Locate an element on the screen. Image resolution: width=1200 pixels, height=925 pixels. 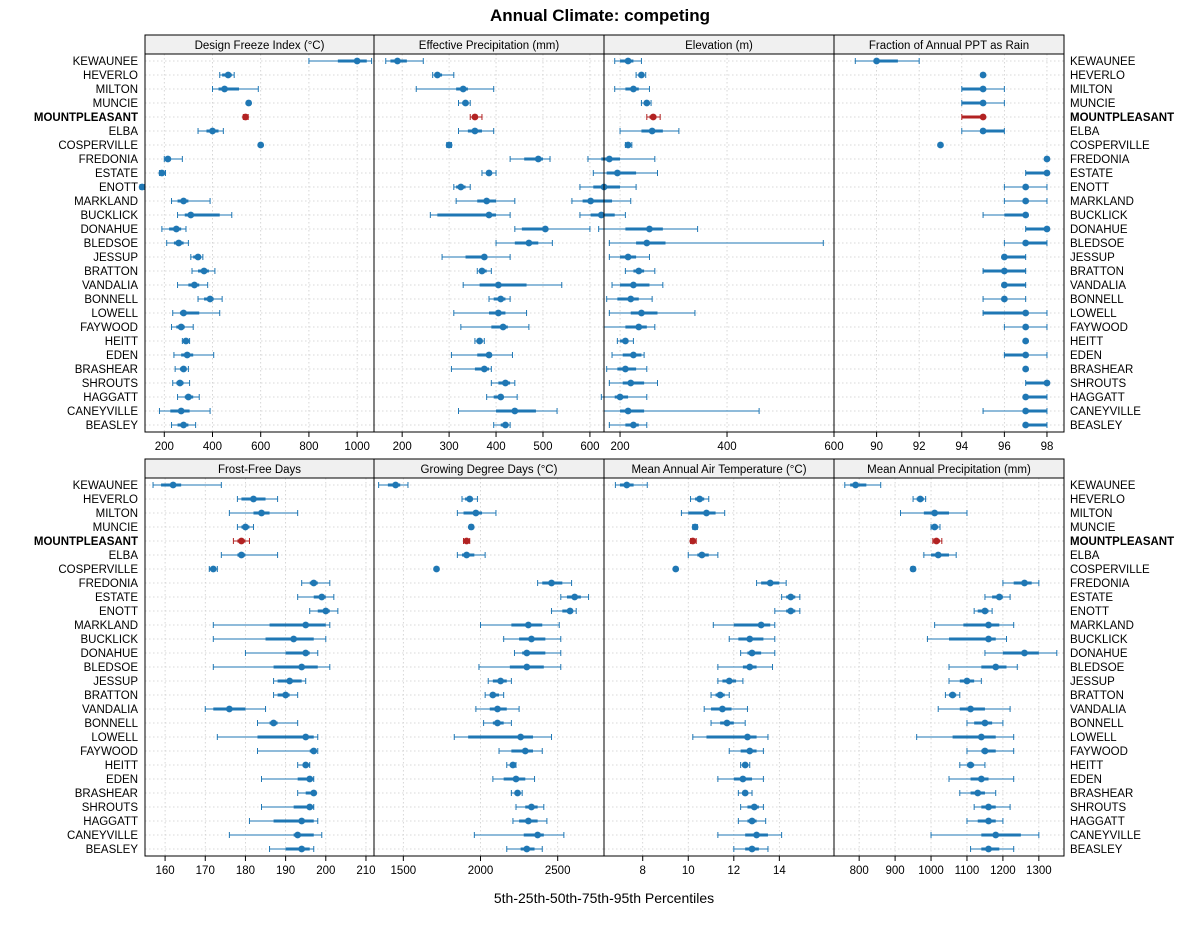
site-label-left: BRATTON is located at coordinates (111, 696).